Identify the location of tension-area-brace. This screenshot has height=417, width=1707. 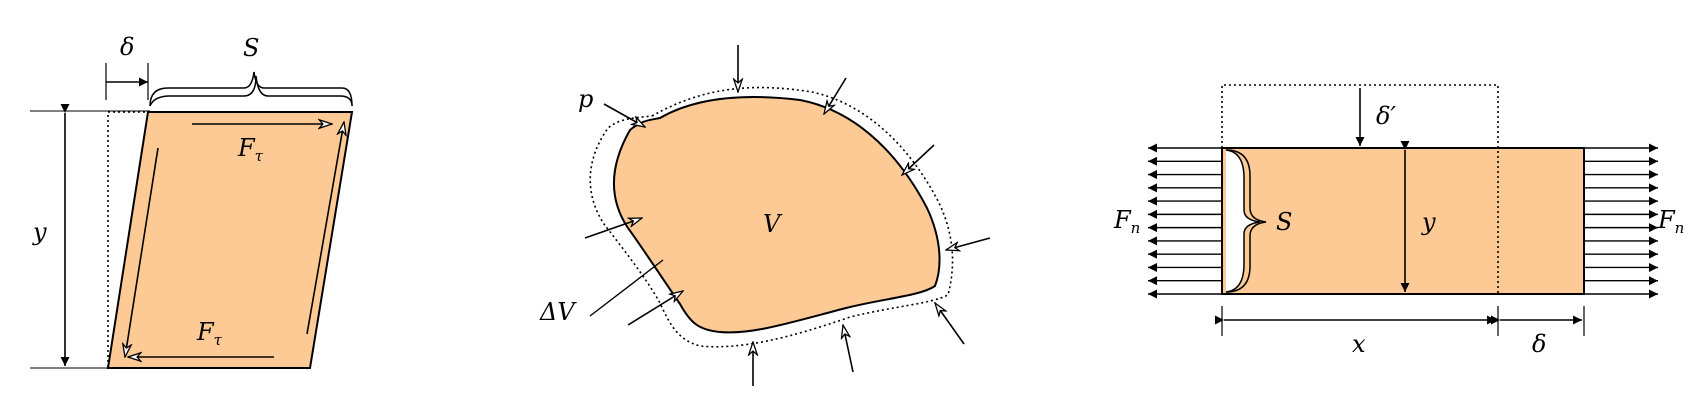
(1246, 221).